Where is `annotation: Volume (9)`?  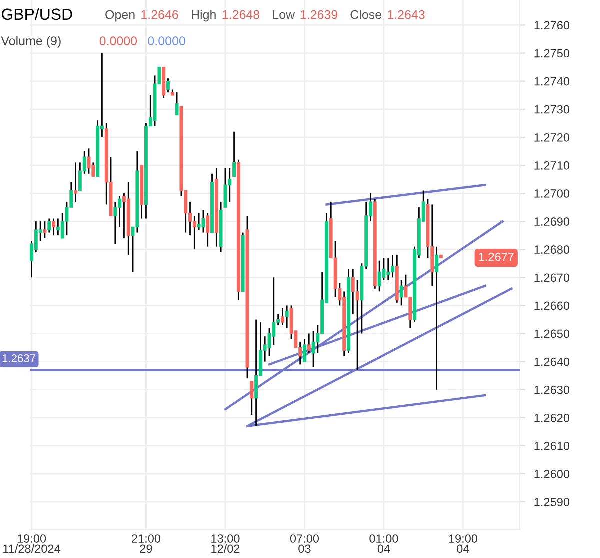
annotation: Volume (9) is located at coordinates (31, 42).